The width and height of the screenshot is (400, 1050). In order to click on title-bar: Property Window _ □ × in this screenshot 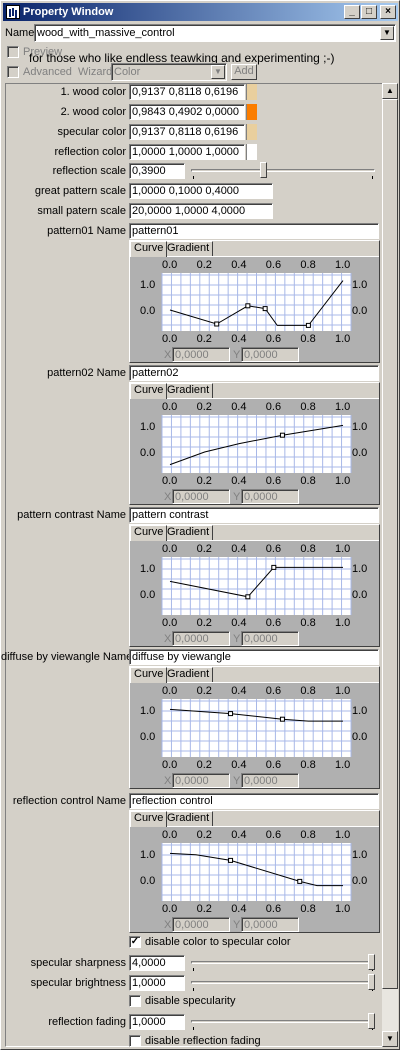, I will do `click(200, 12)`.